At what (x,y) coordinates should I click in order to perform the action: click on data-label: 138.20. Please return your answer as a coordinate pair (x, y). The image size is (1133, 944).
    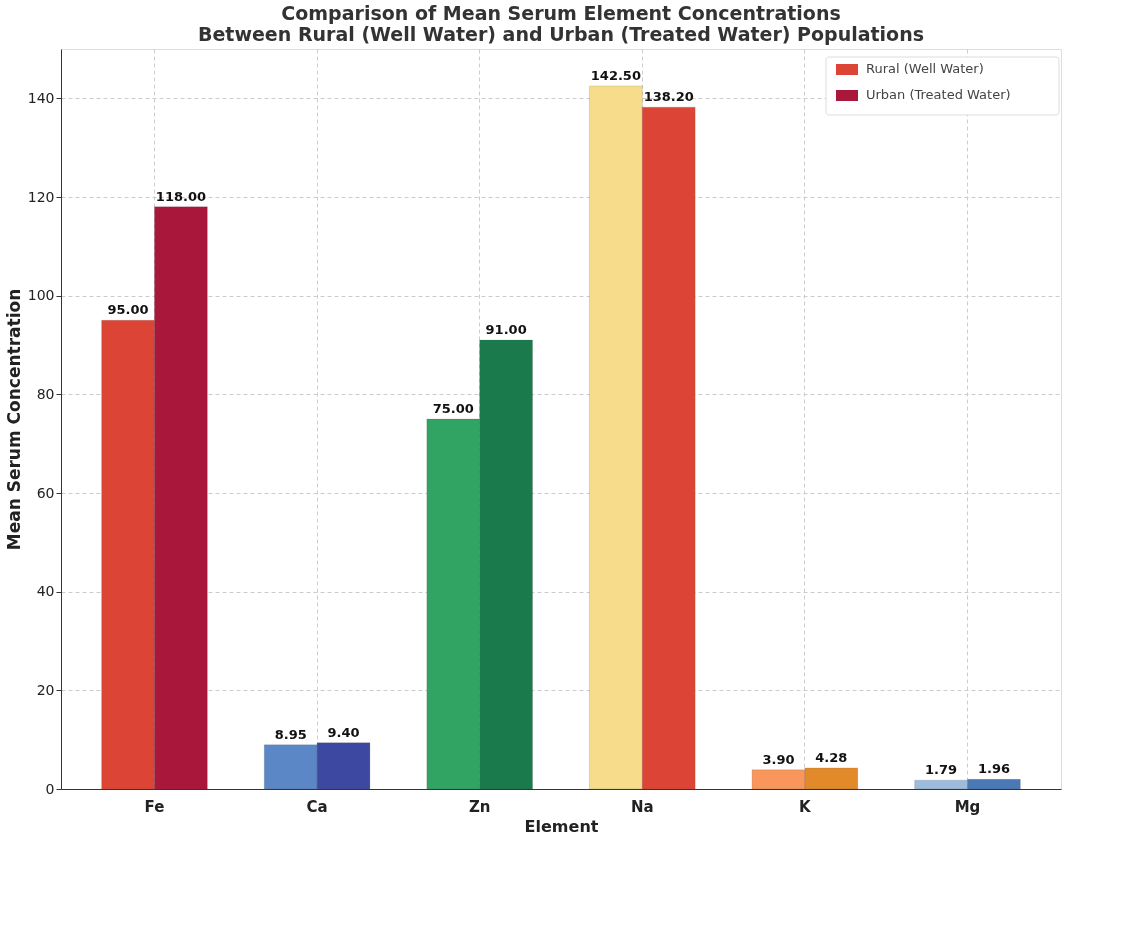
    Looking at the image, I should click on (668, 97).